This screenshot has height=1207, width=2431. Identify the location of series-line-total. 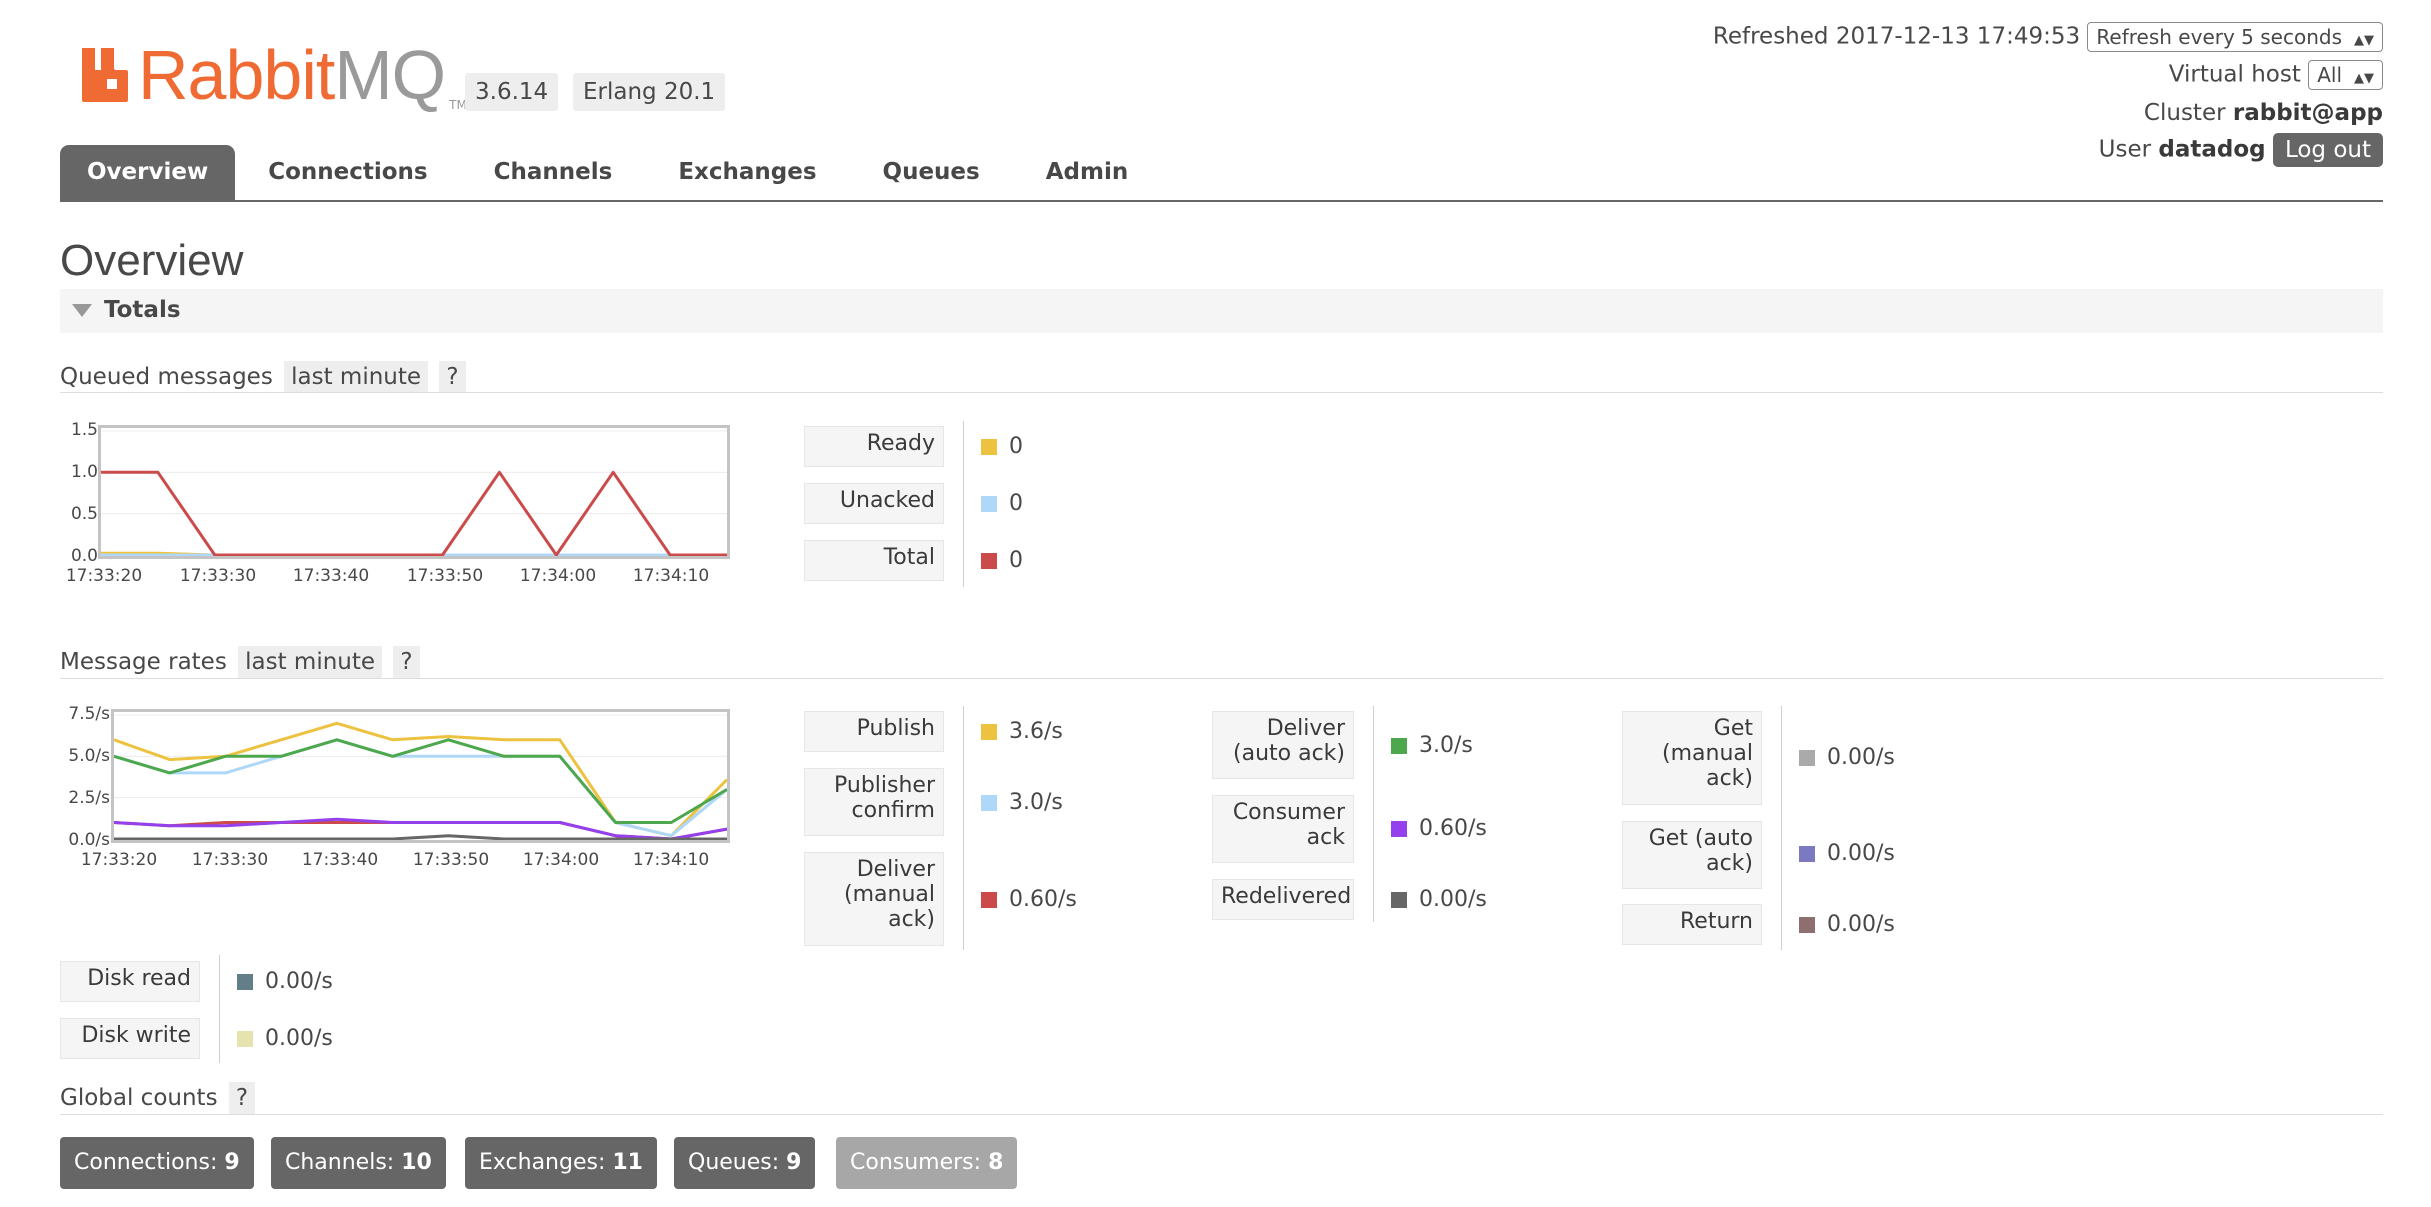
(414, 513).